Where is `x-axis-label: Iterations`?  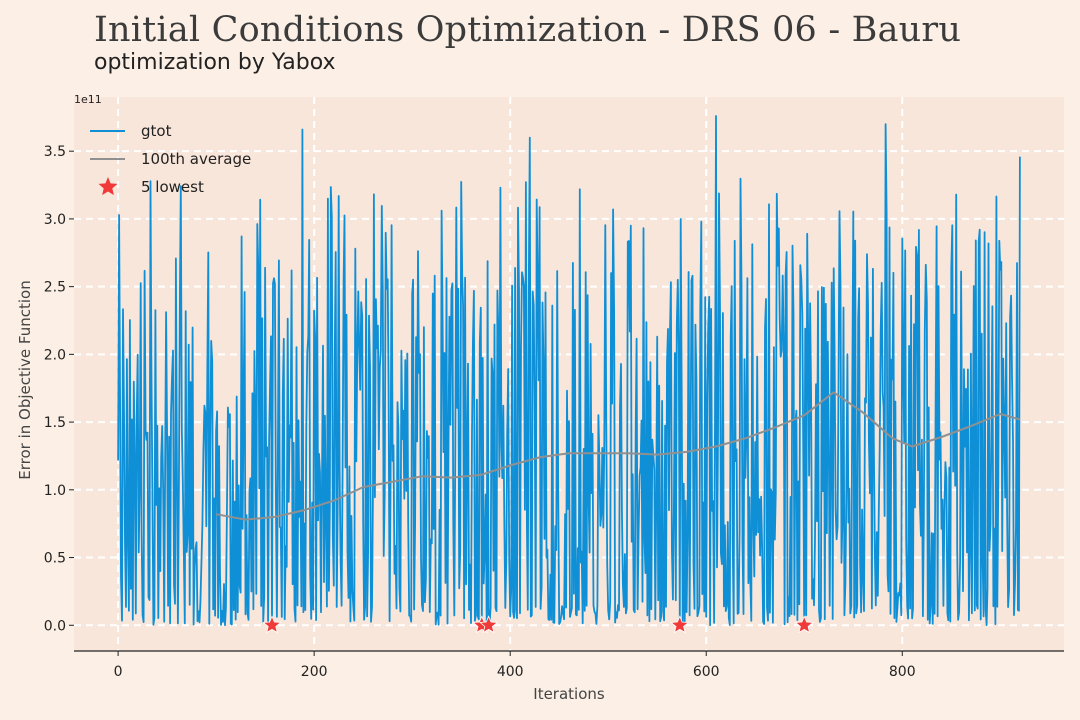 x-axis-label: Iterations is located at coordinates (569, 694).